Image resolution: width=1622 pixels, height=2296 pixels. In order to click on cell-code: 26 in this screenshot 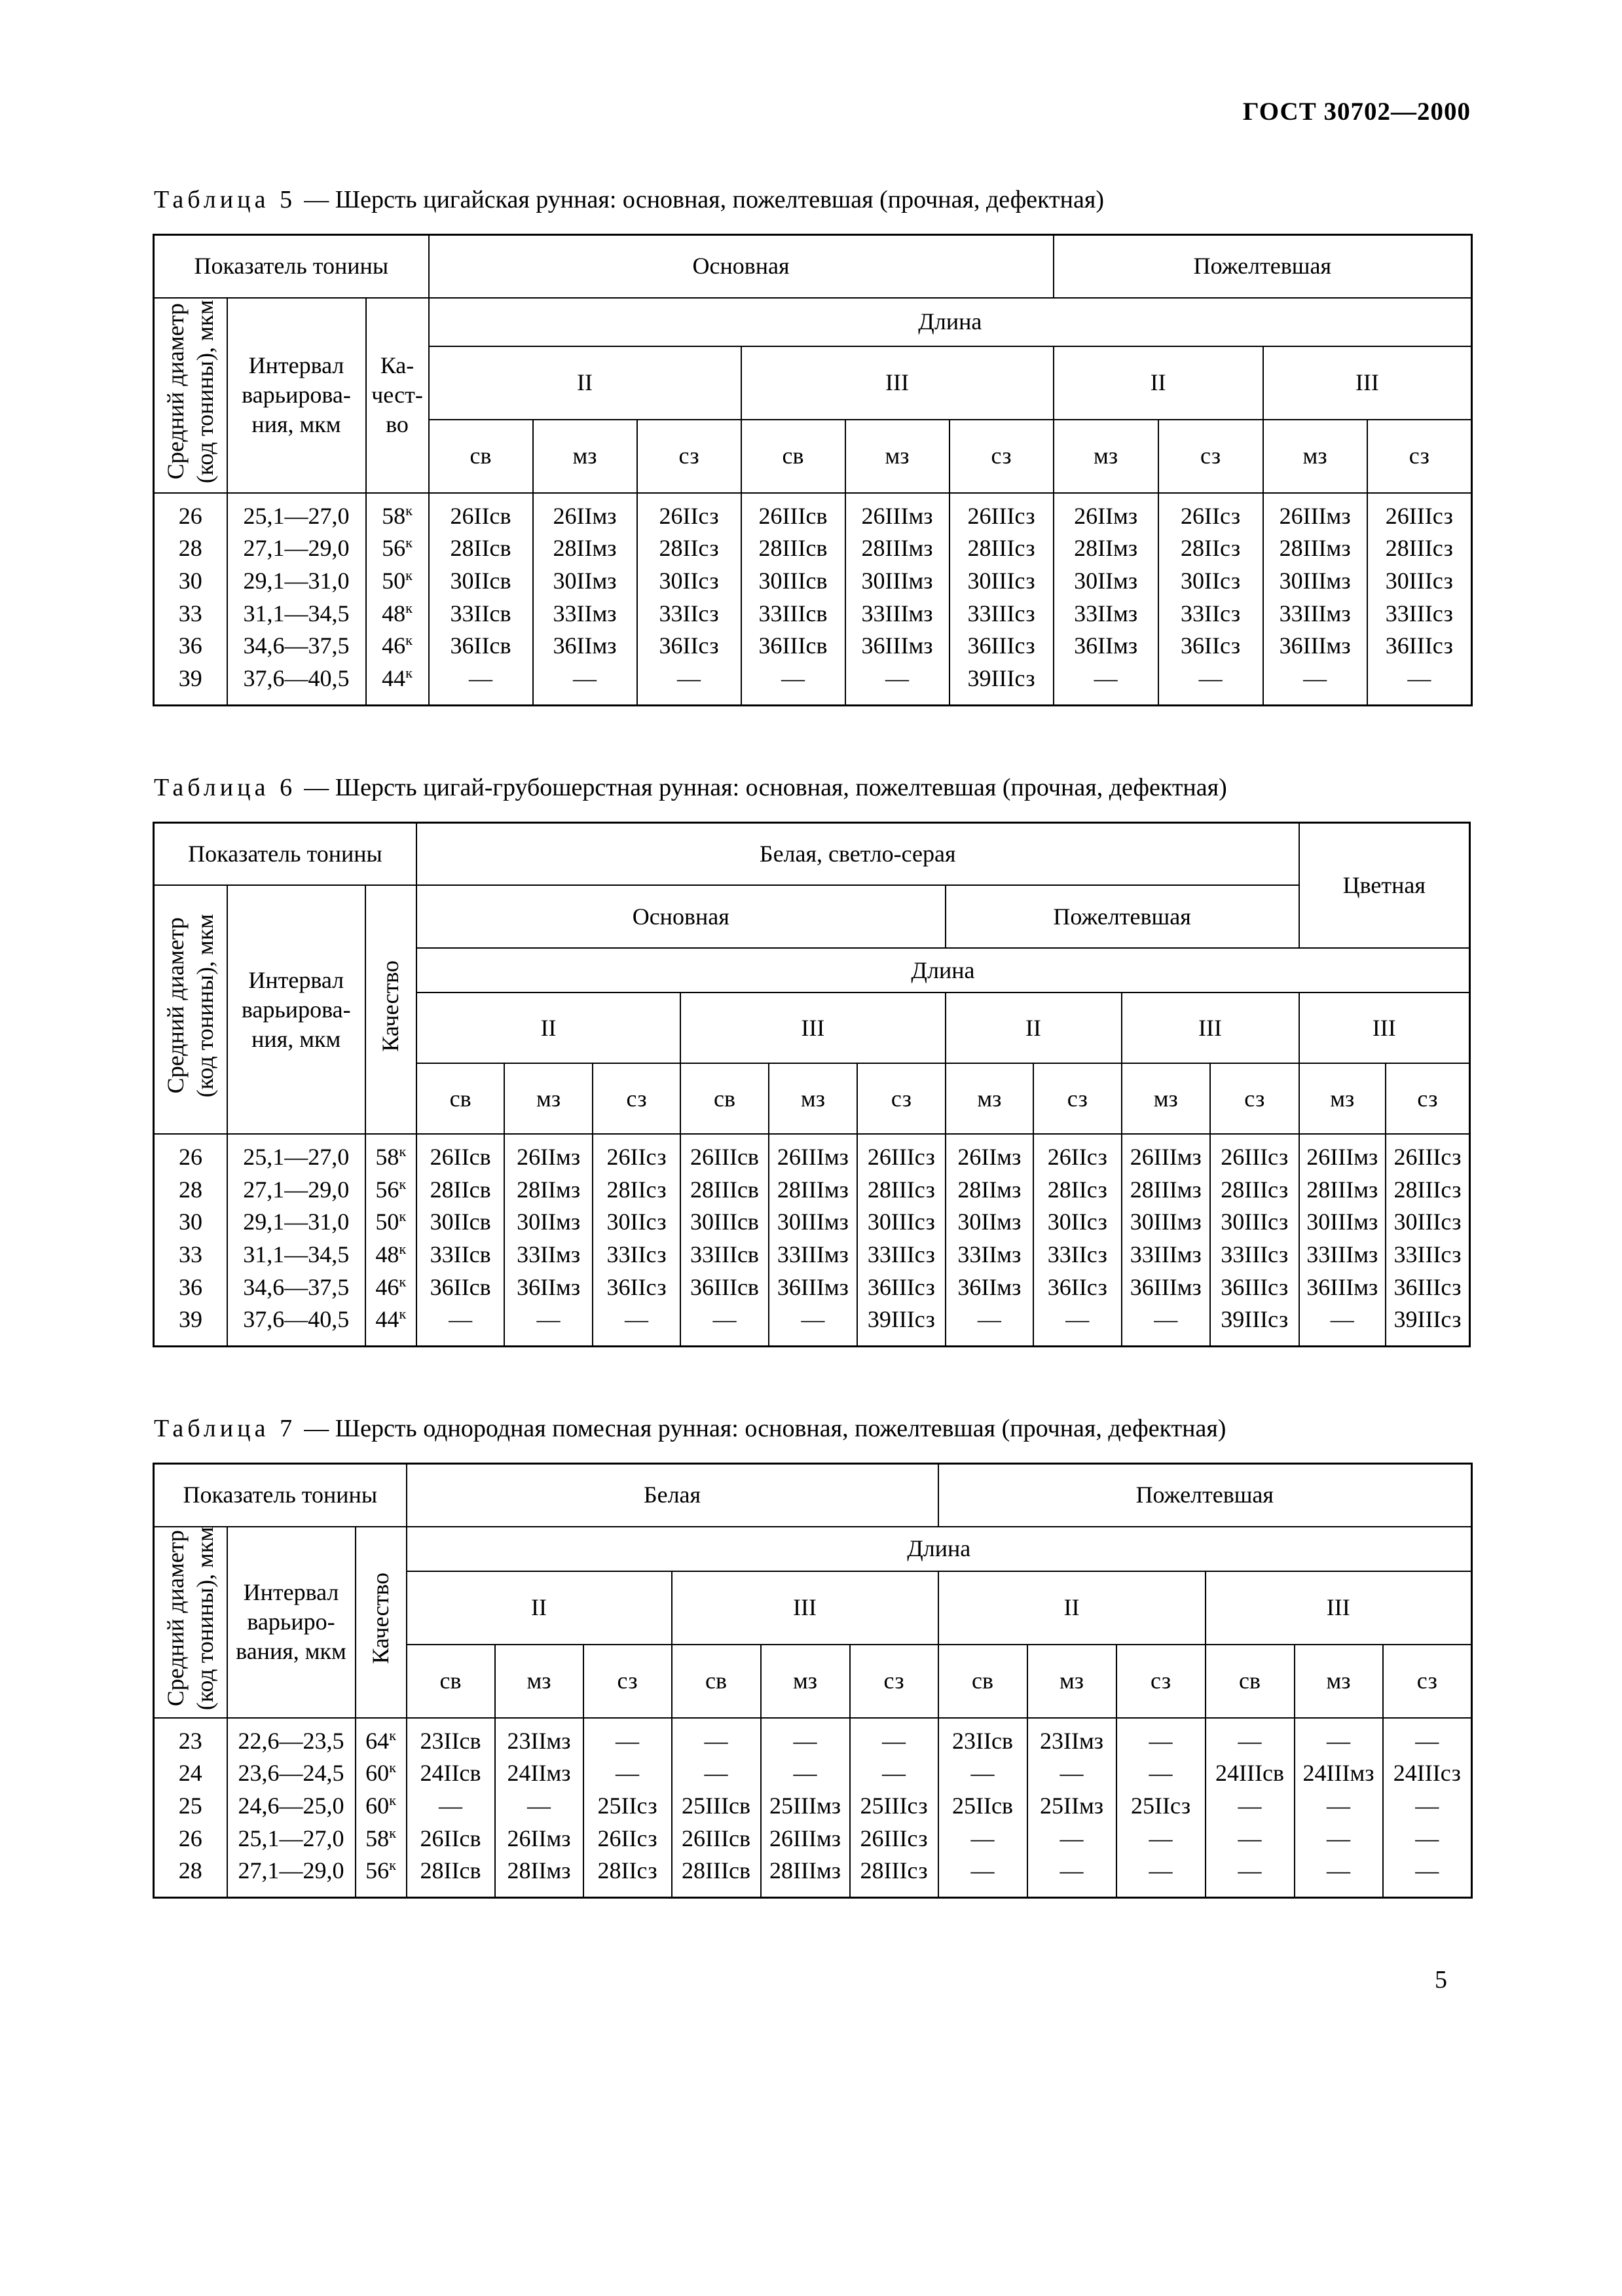, I will do `click(190, 1838)`.